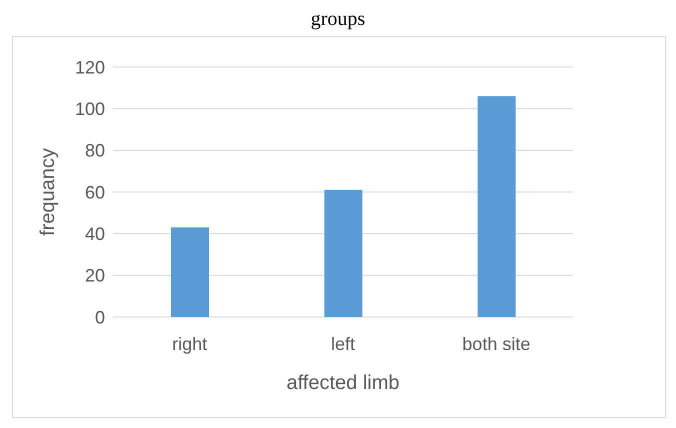  What do you see at coordinates (343, 383) in the screenshot?
I see `x-axis-title: affected limb` at bounding box center [343, 383].